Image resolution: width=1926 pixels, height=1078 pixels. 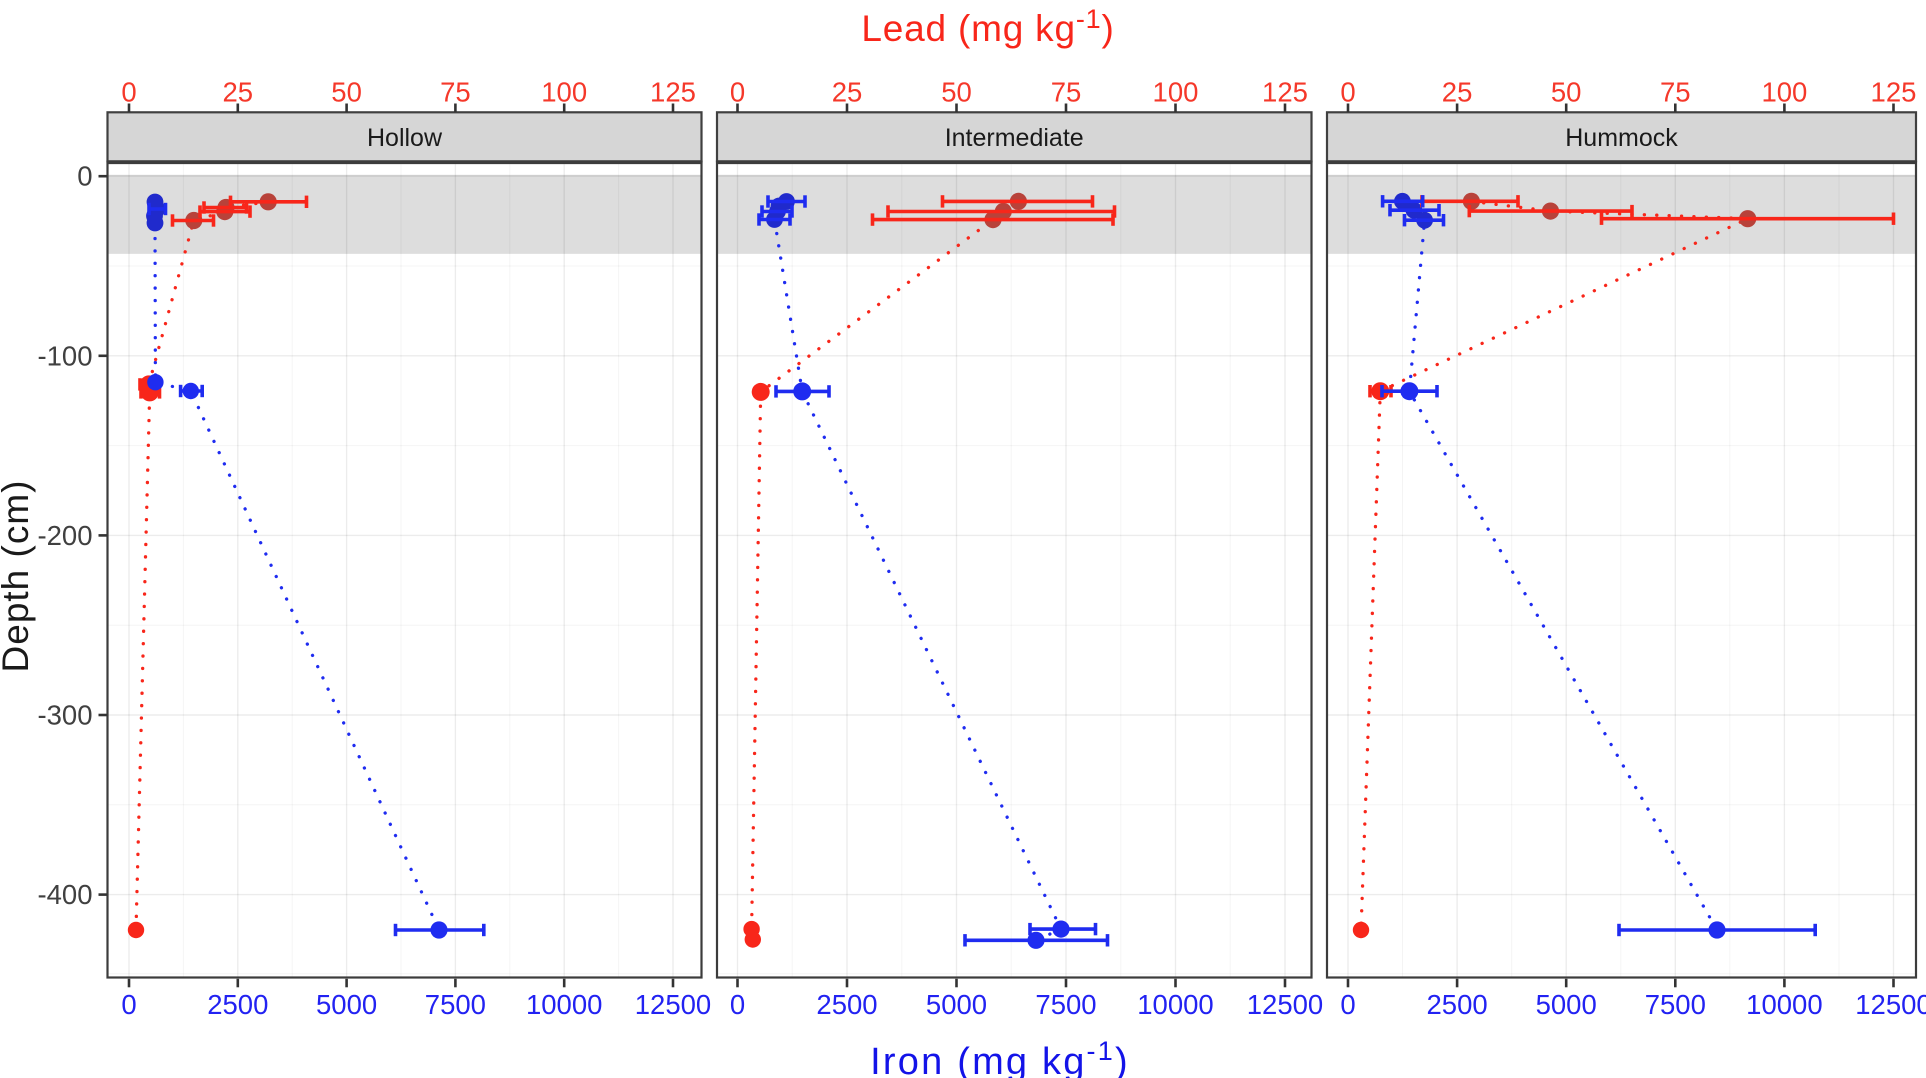 I want to click on svg-text: Depth (cm), so click(x=18, y=576).